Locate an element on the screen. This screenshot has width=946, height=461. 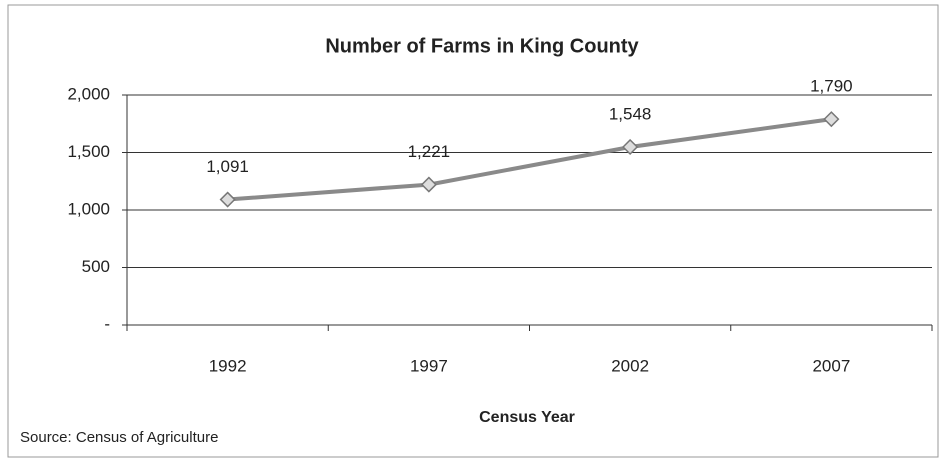
source-note: Source: Census of Agriculture is located at coordinates (119, 437).